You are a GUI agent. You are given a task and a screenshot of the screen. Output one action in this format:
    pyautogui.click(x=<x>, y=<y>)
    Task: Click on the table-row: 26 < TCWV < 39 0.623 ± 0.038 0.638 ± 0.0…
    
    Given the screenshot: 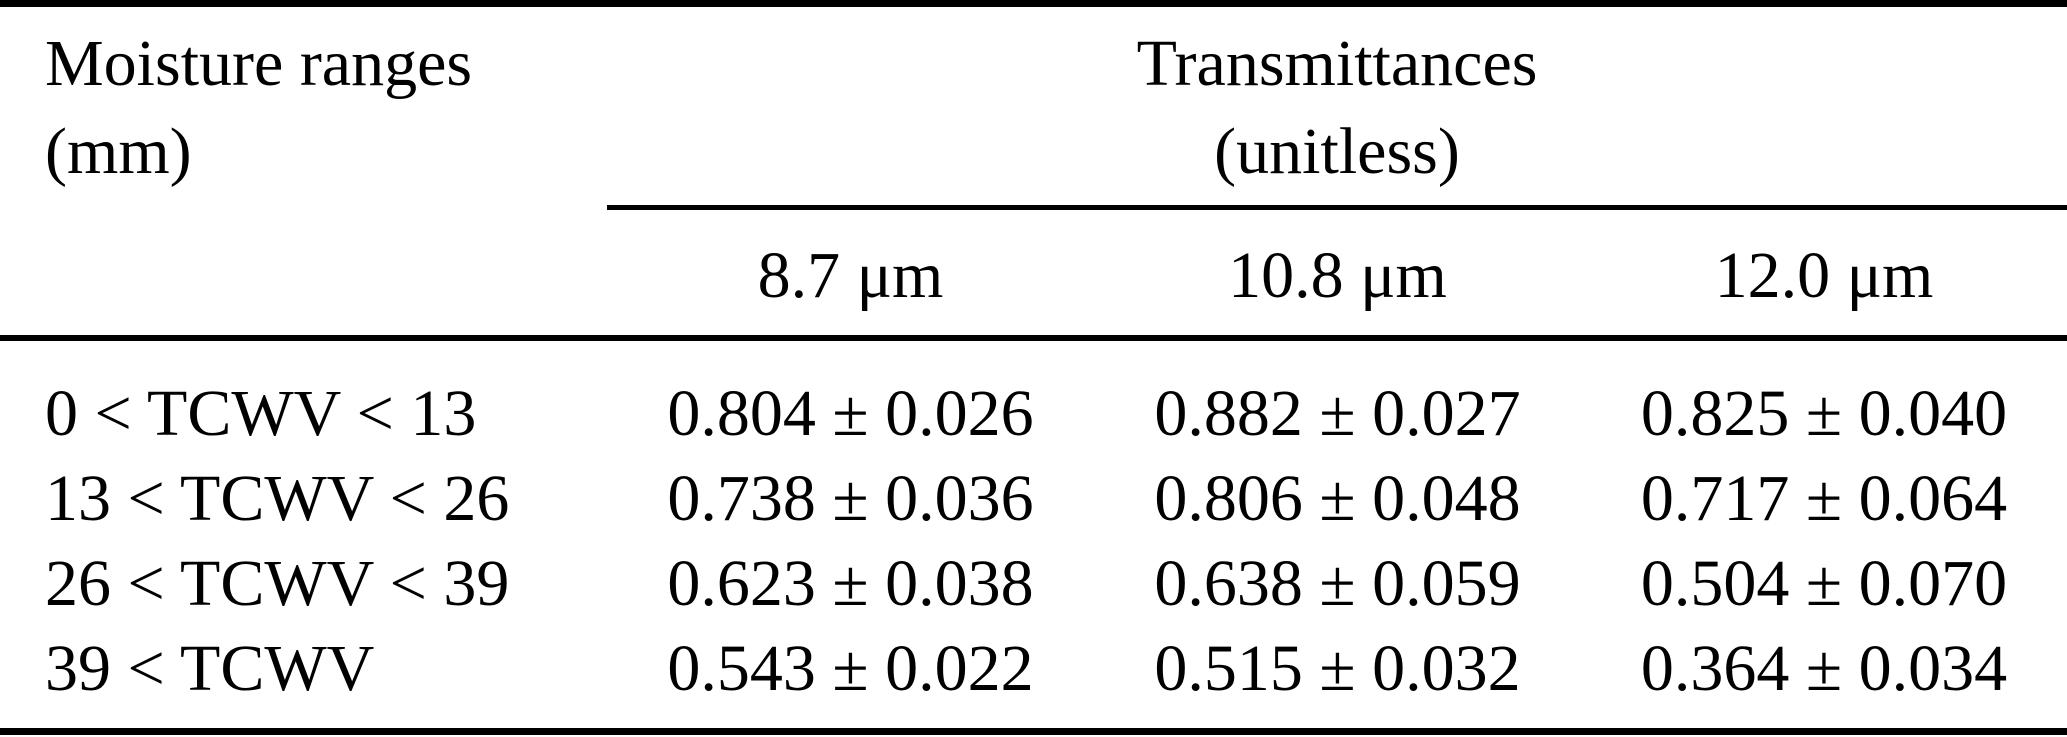 What is the action you would take?
    pyautogui.click(x=1033, y=583)
    